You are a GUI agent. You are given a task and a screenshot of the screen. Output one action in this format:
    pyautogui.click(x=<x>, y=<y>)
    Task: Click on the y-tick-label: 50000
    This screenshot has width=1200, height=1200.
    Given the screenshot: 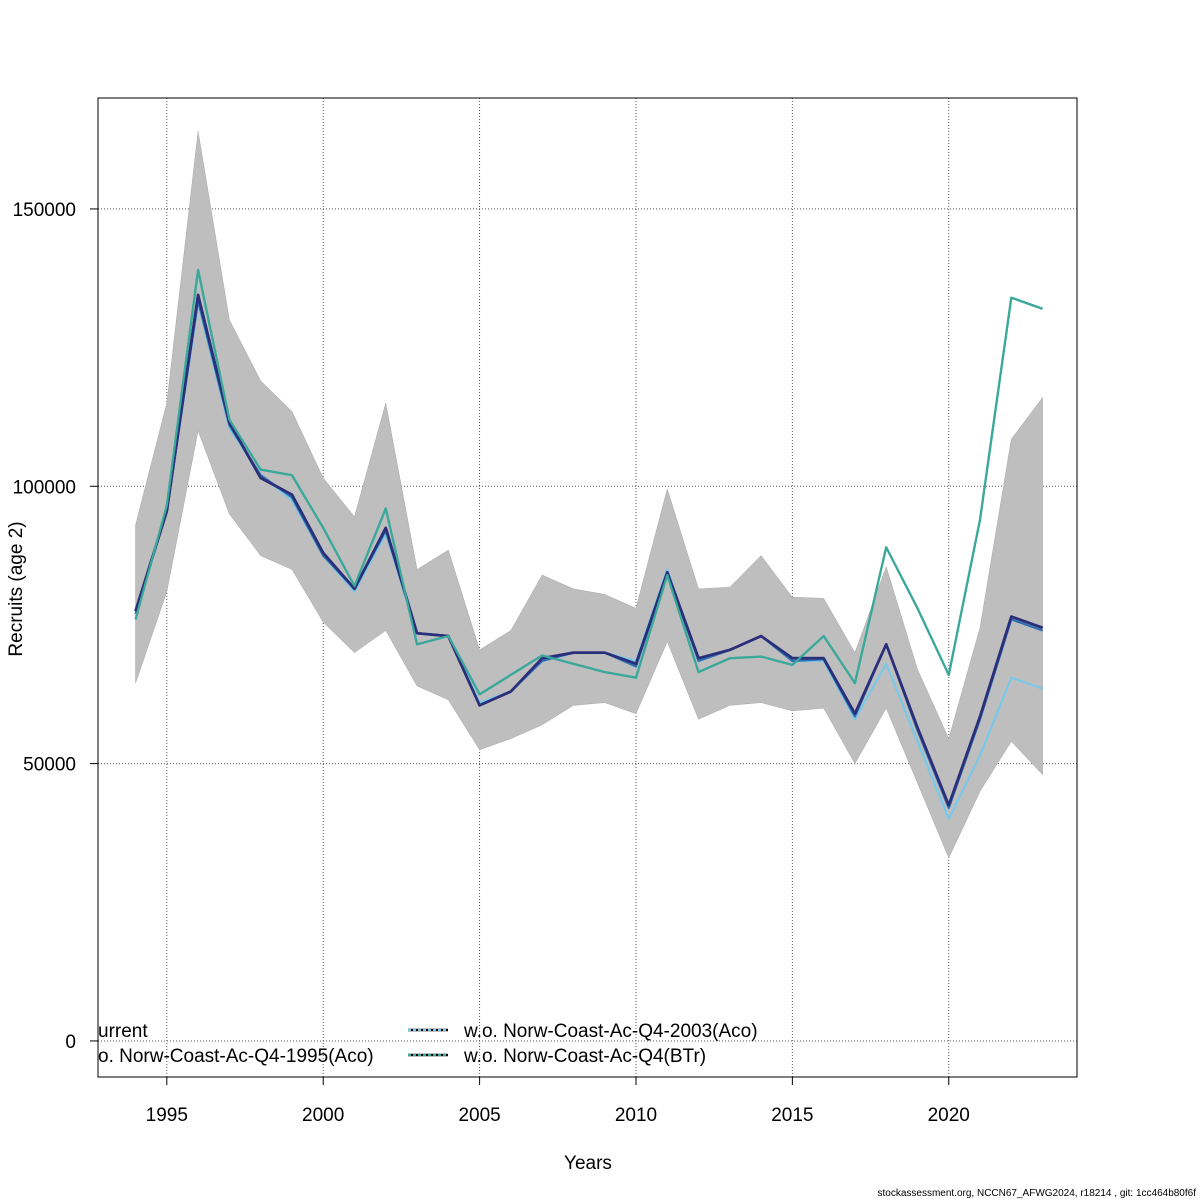 What is the action you would take?
    pyautogui.click(x=49, y=765)
    